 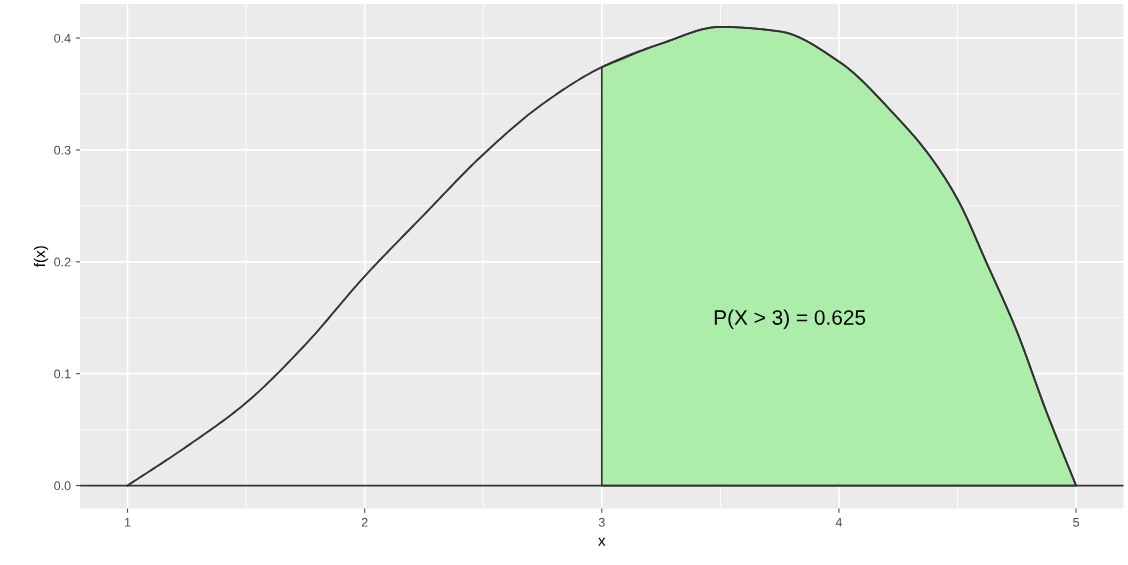 I want to click on x-tick-label: 1, so click(x=127, y=522).